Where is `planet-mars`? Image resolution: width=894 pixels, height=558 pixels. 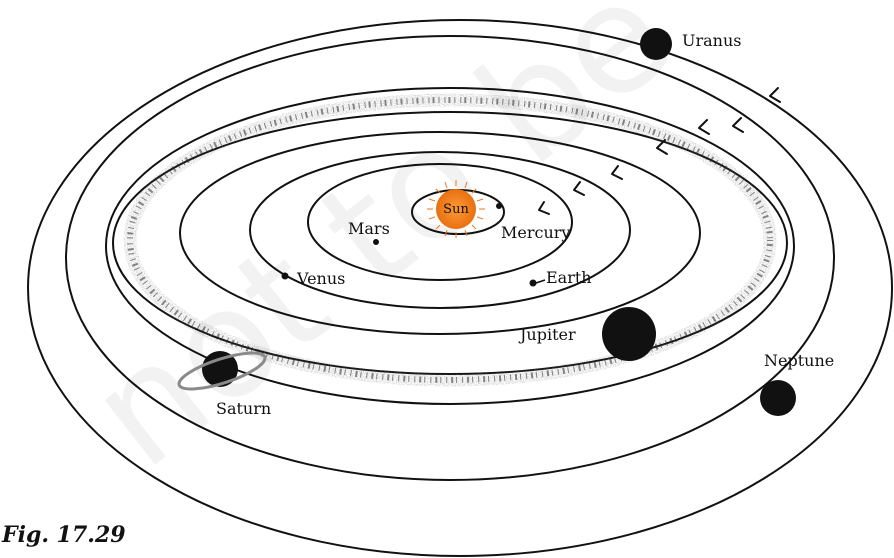
planet-mars is located at coordinates (376, 242).